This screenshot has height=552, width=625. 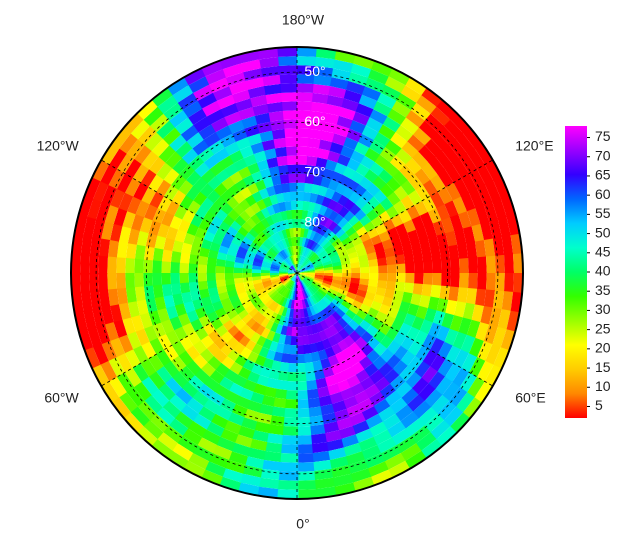 What do you see at coordinates (314, 221) in the screenshot?
I see `latitude-label: 80°` at bounding box center [314, 221].